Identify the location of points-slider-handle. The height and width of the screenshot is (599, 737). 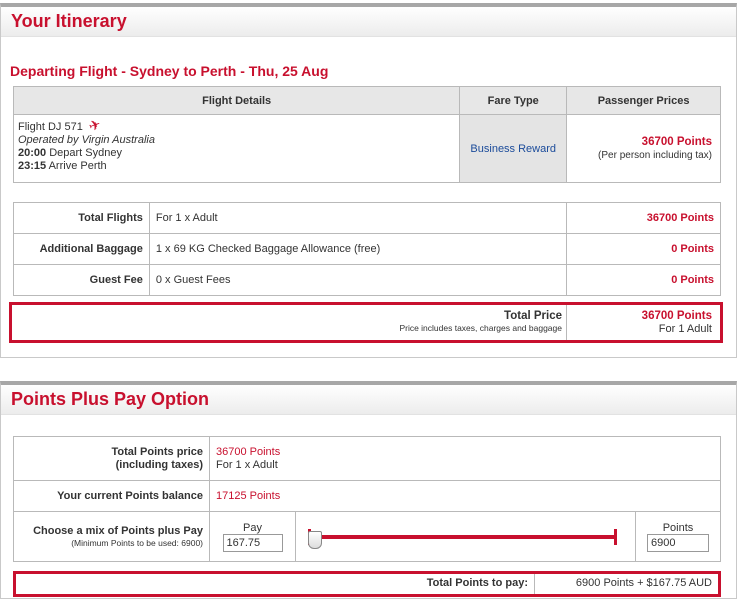
(315, 540).